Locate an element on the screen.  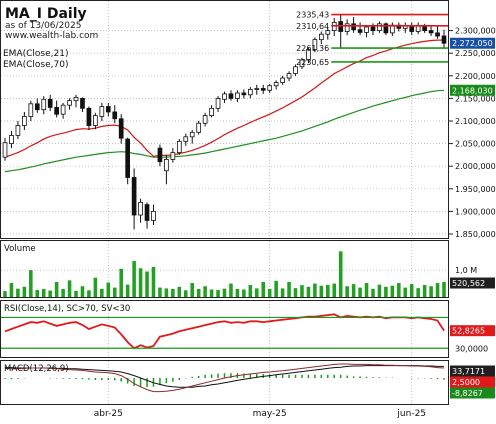
right-axis is located at coordinates (472, 202).